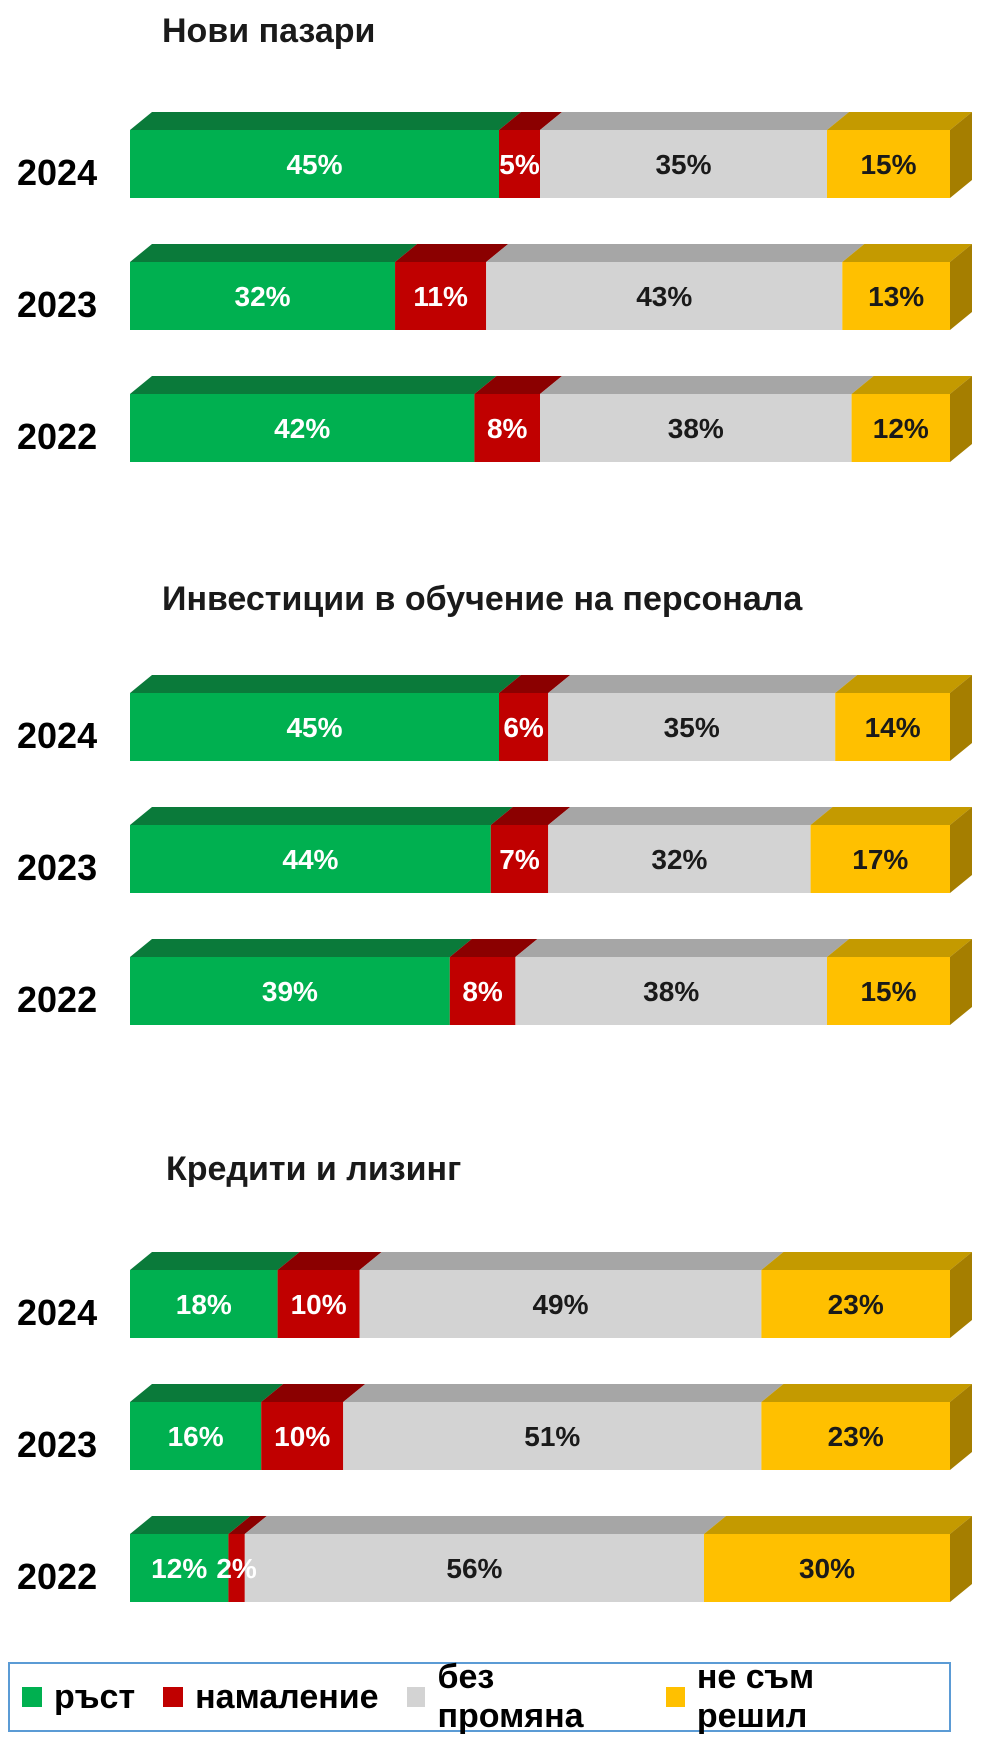  I want to click on data-label-growth: 39%, so click(290, 991).